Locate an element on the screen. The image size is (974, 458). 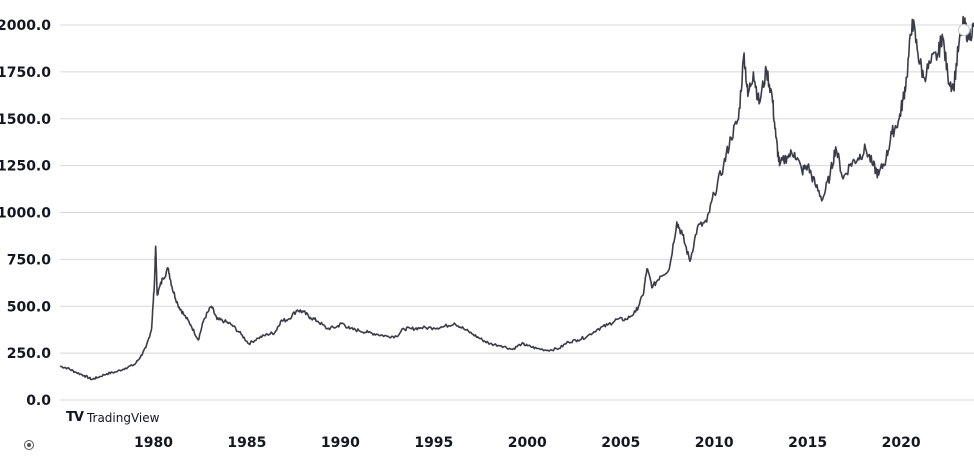
last-price-marker-icon is located at coordinates (964, 30).